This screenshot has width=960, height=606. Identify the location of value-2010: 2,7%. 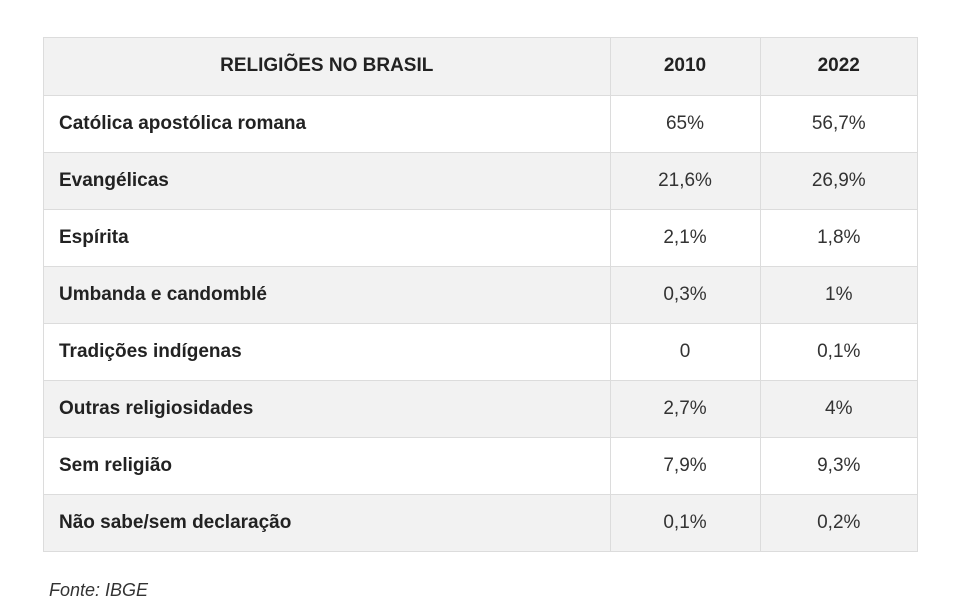
(685, 409).